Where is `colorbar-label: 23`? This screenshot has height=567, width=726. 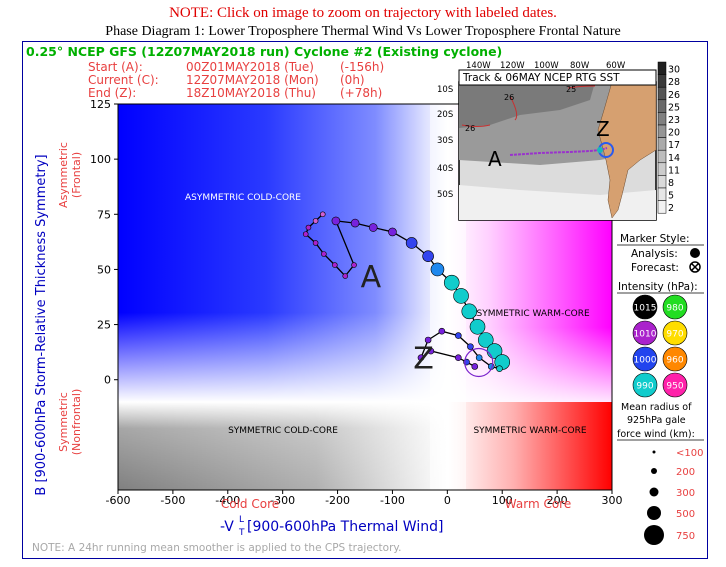 colorbar-label: 23 is located at coordinates (674, 120).